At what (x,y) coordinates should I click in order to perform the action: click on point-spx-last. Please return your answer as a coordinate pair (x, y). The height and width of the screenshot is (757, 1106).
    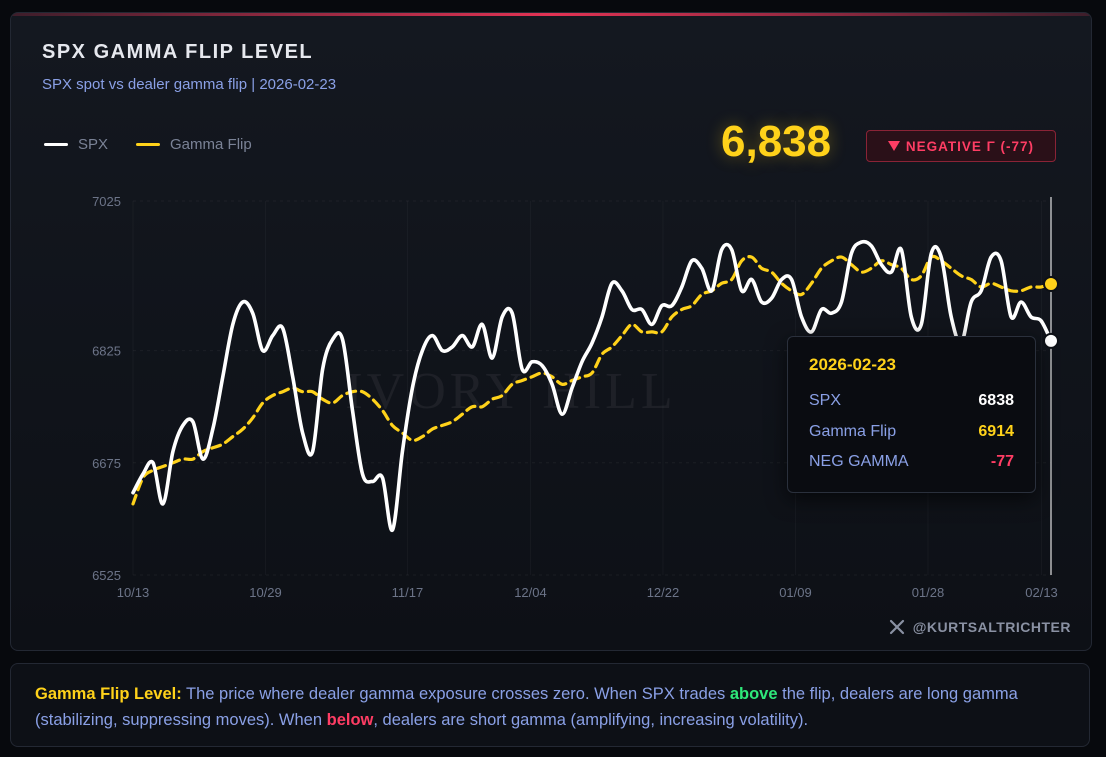
    Looking at the image, I should click on (1051, 340).